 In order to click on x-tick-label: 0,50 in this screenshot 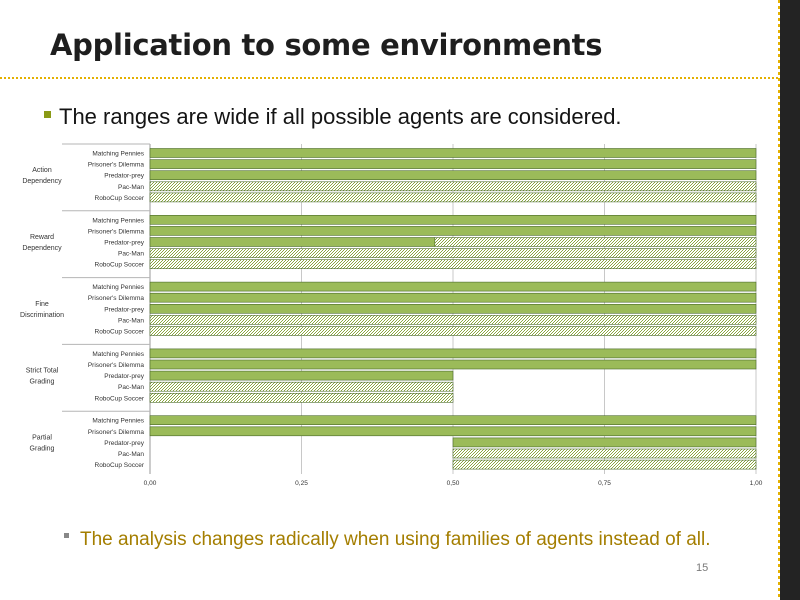, I will do `click(453, 483)`.